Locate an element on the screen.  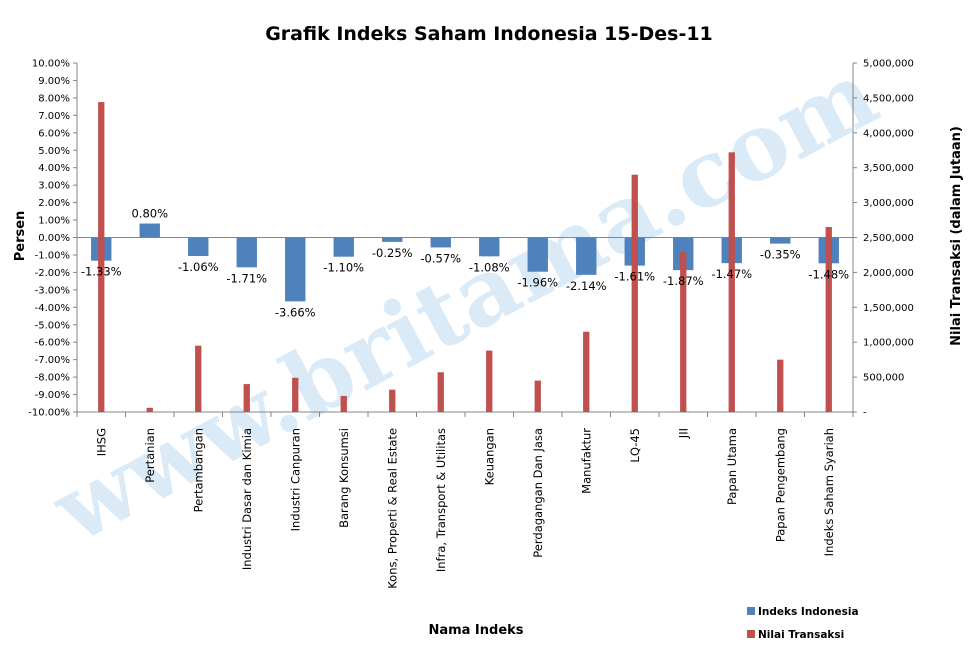
data-label: -1.71% is located at coordinates (246, 278).